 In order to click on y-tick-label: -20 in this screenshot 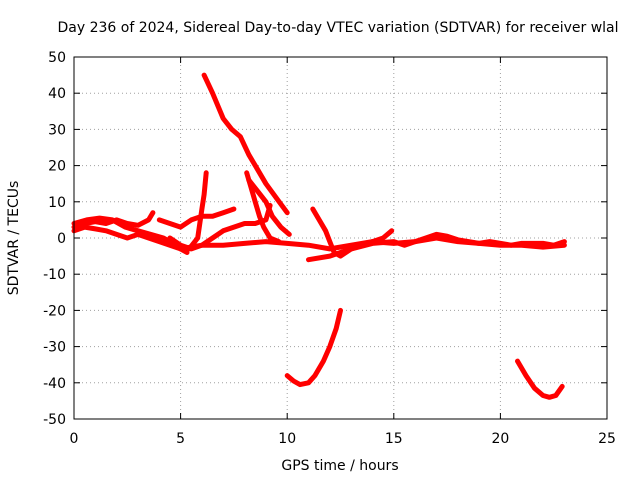, I will do `click(54, 311)`.